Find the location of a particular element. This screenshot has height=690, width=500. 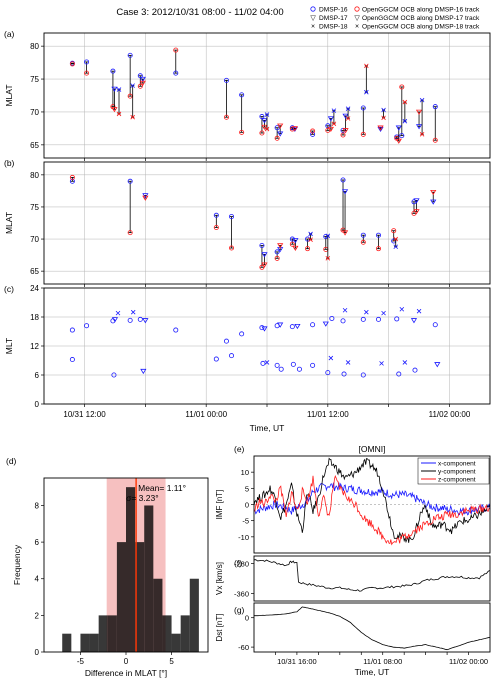

panel-b-ytick-label: 75 is located at coordinates (34, 207).